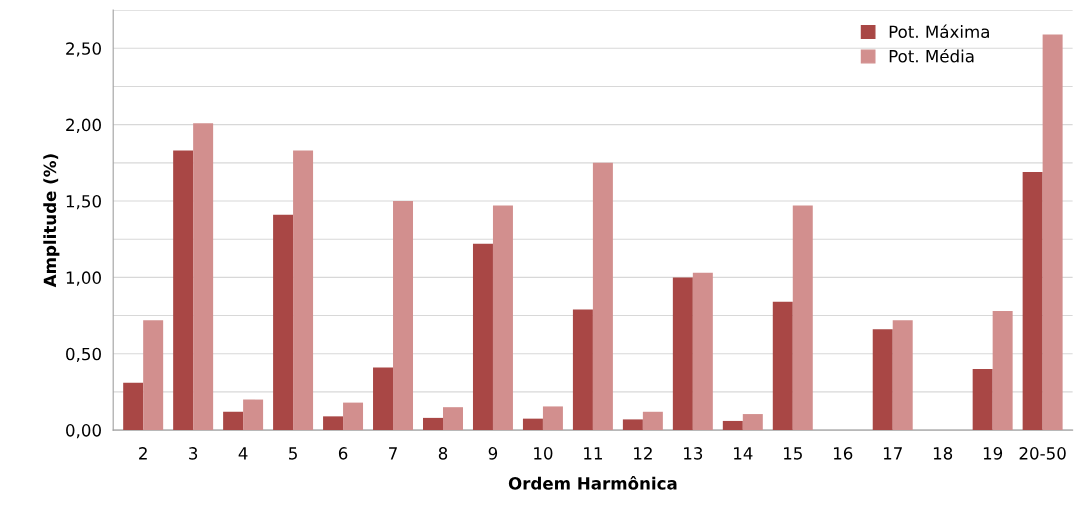 This screenshot has height=506, width=1078. I want to click on x-tick-label: 4, so click(243, 453).